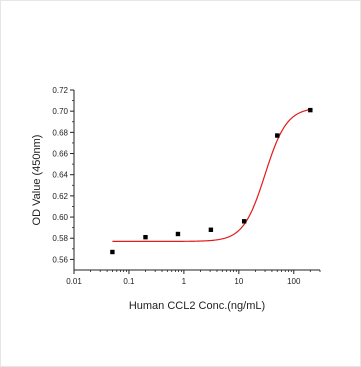 The image size is (361, 367). What do you see at coordinates (60, 217) in the screenshot?
I see `y-tick-label: 0.60` at bounding box center [60, 217].